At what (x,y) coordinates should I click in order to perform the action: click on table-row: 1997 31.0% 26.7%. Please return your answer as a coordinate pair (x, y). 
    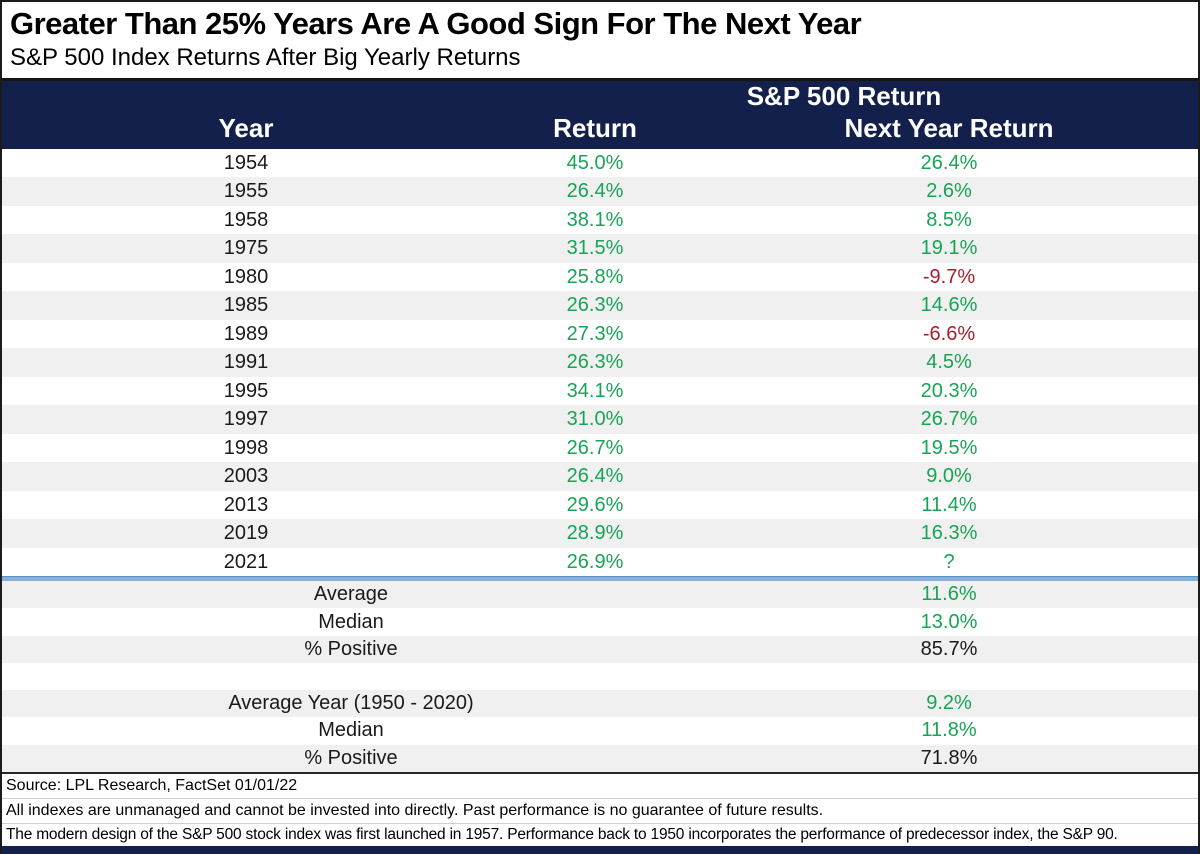
    Looking at the image, I should click on (600, 419).